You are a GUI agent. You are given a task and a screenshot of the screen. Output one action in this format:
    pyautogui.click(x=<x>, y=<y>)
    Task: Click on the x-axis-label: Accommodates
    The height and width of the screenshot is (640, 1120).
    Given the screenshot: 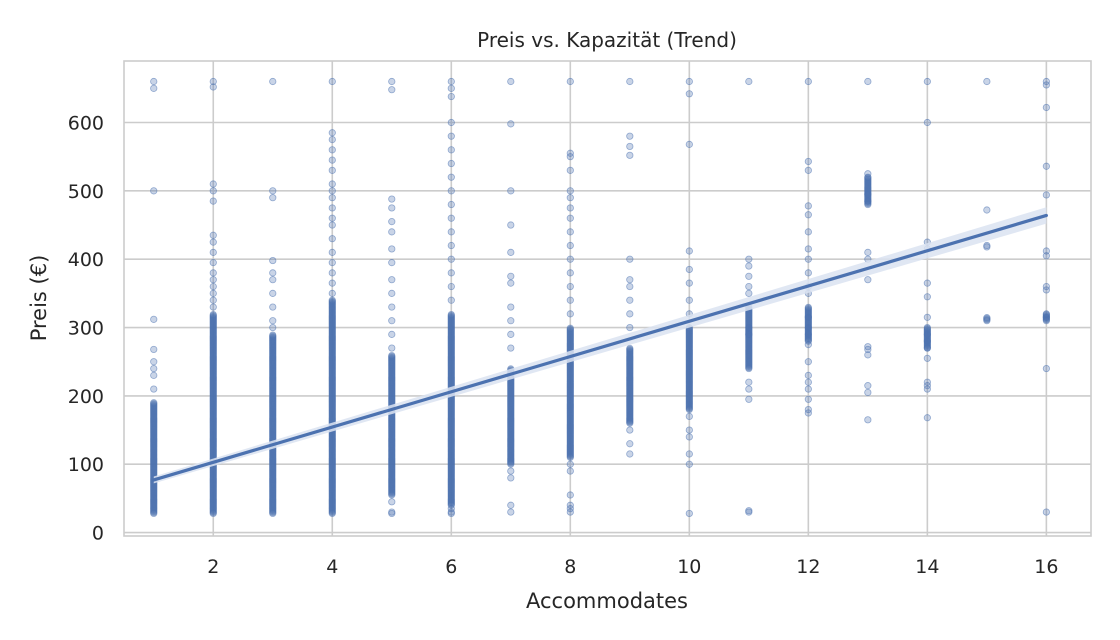 What is the action you would take?
    pyautogui.click(x=607, y=601)
    